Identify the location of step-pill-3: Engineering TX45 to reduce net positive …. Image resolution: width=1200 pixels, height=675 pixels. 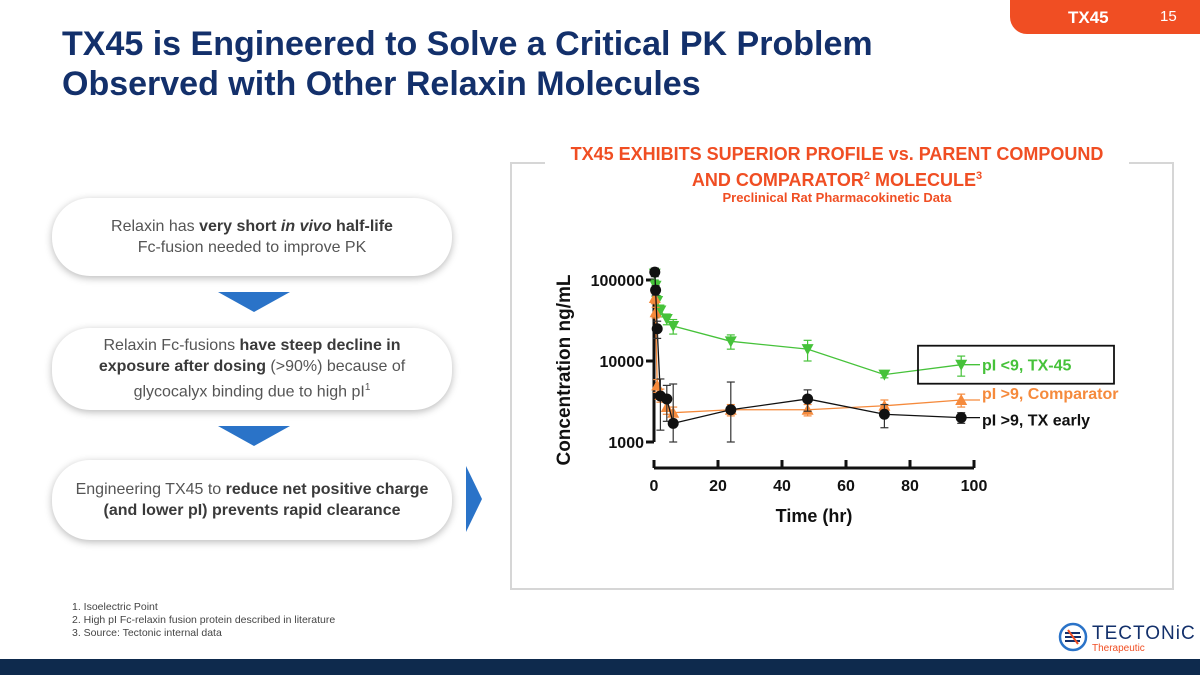
(252, 500).